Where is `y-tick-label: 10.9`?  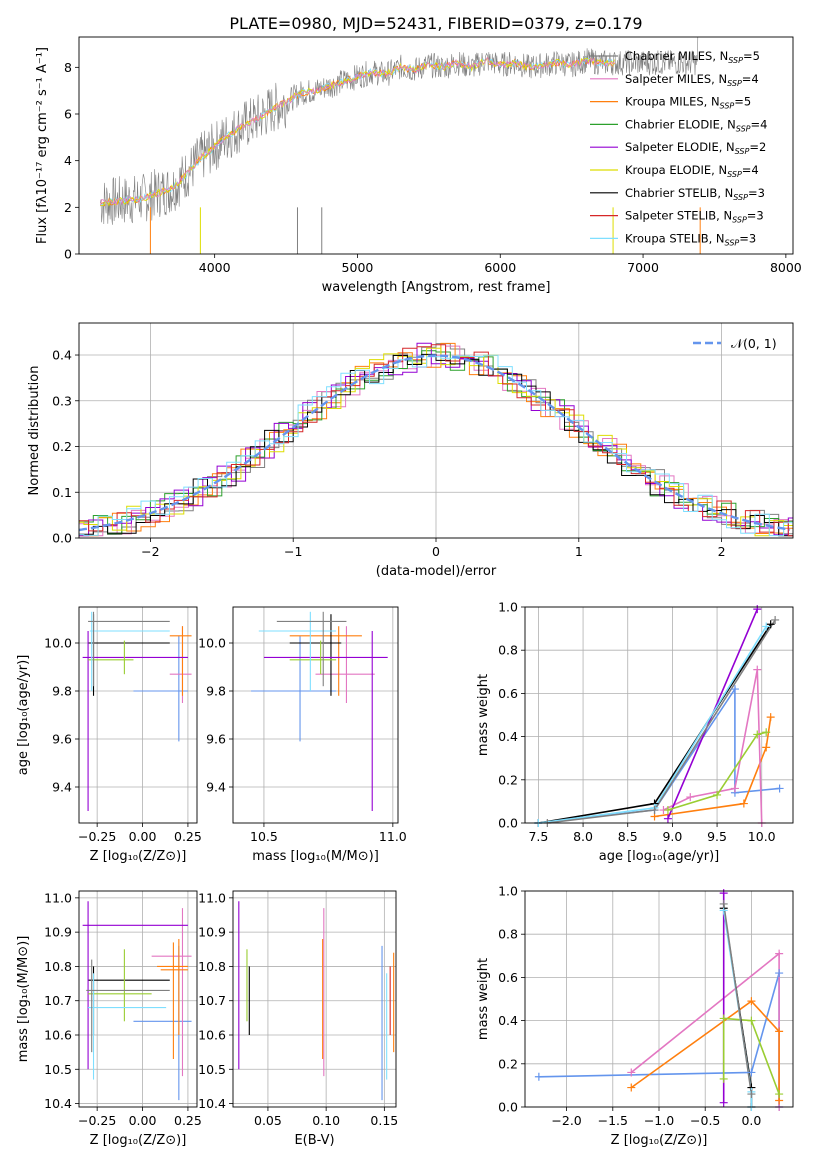 y-tick-label: 10.9 is located at coordinates (212, 932).